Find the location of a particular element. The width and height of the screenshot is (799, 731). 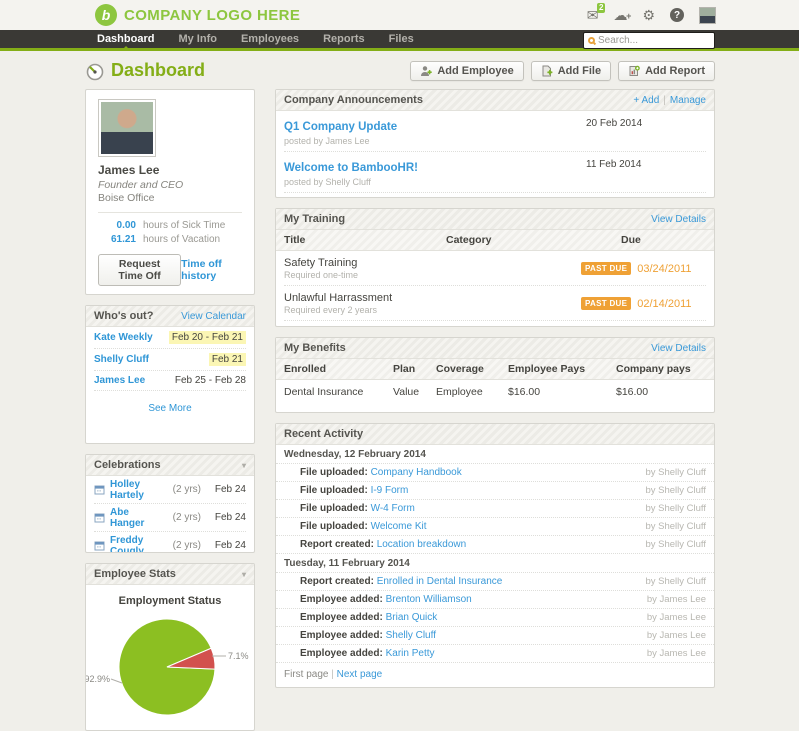

request-time-off-button: Request Time Off is located at coordinates (140, 270).